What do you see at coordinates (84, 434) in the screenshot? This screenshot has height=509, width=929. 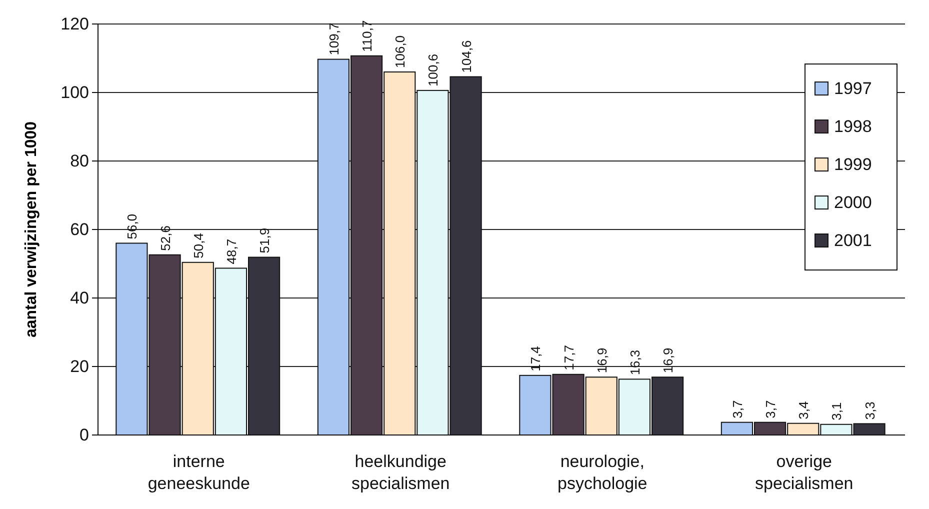 I see `y-tick-label: 0` at bounding box center [84, 434].